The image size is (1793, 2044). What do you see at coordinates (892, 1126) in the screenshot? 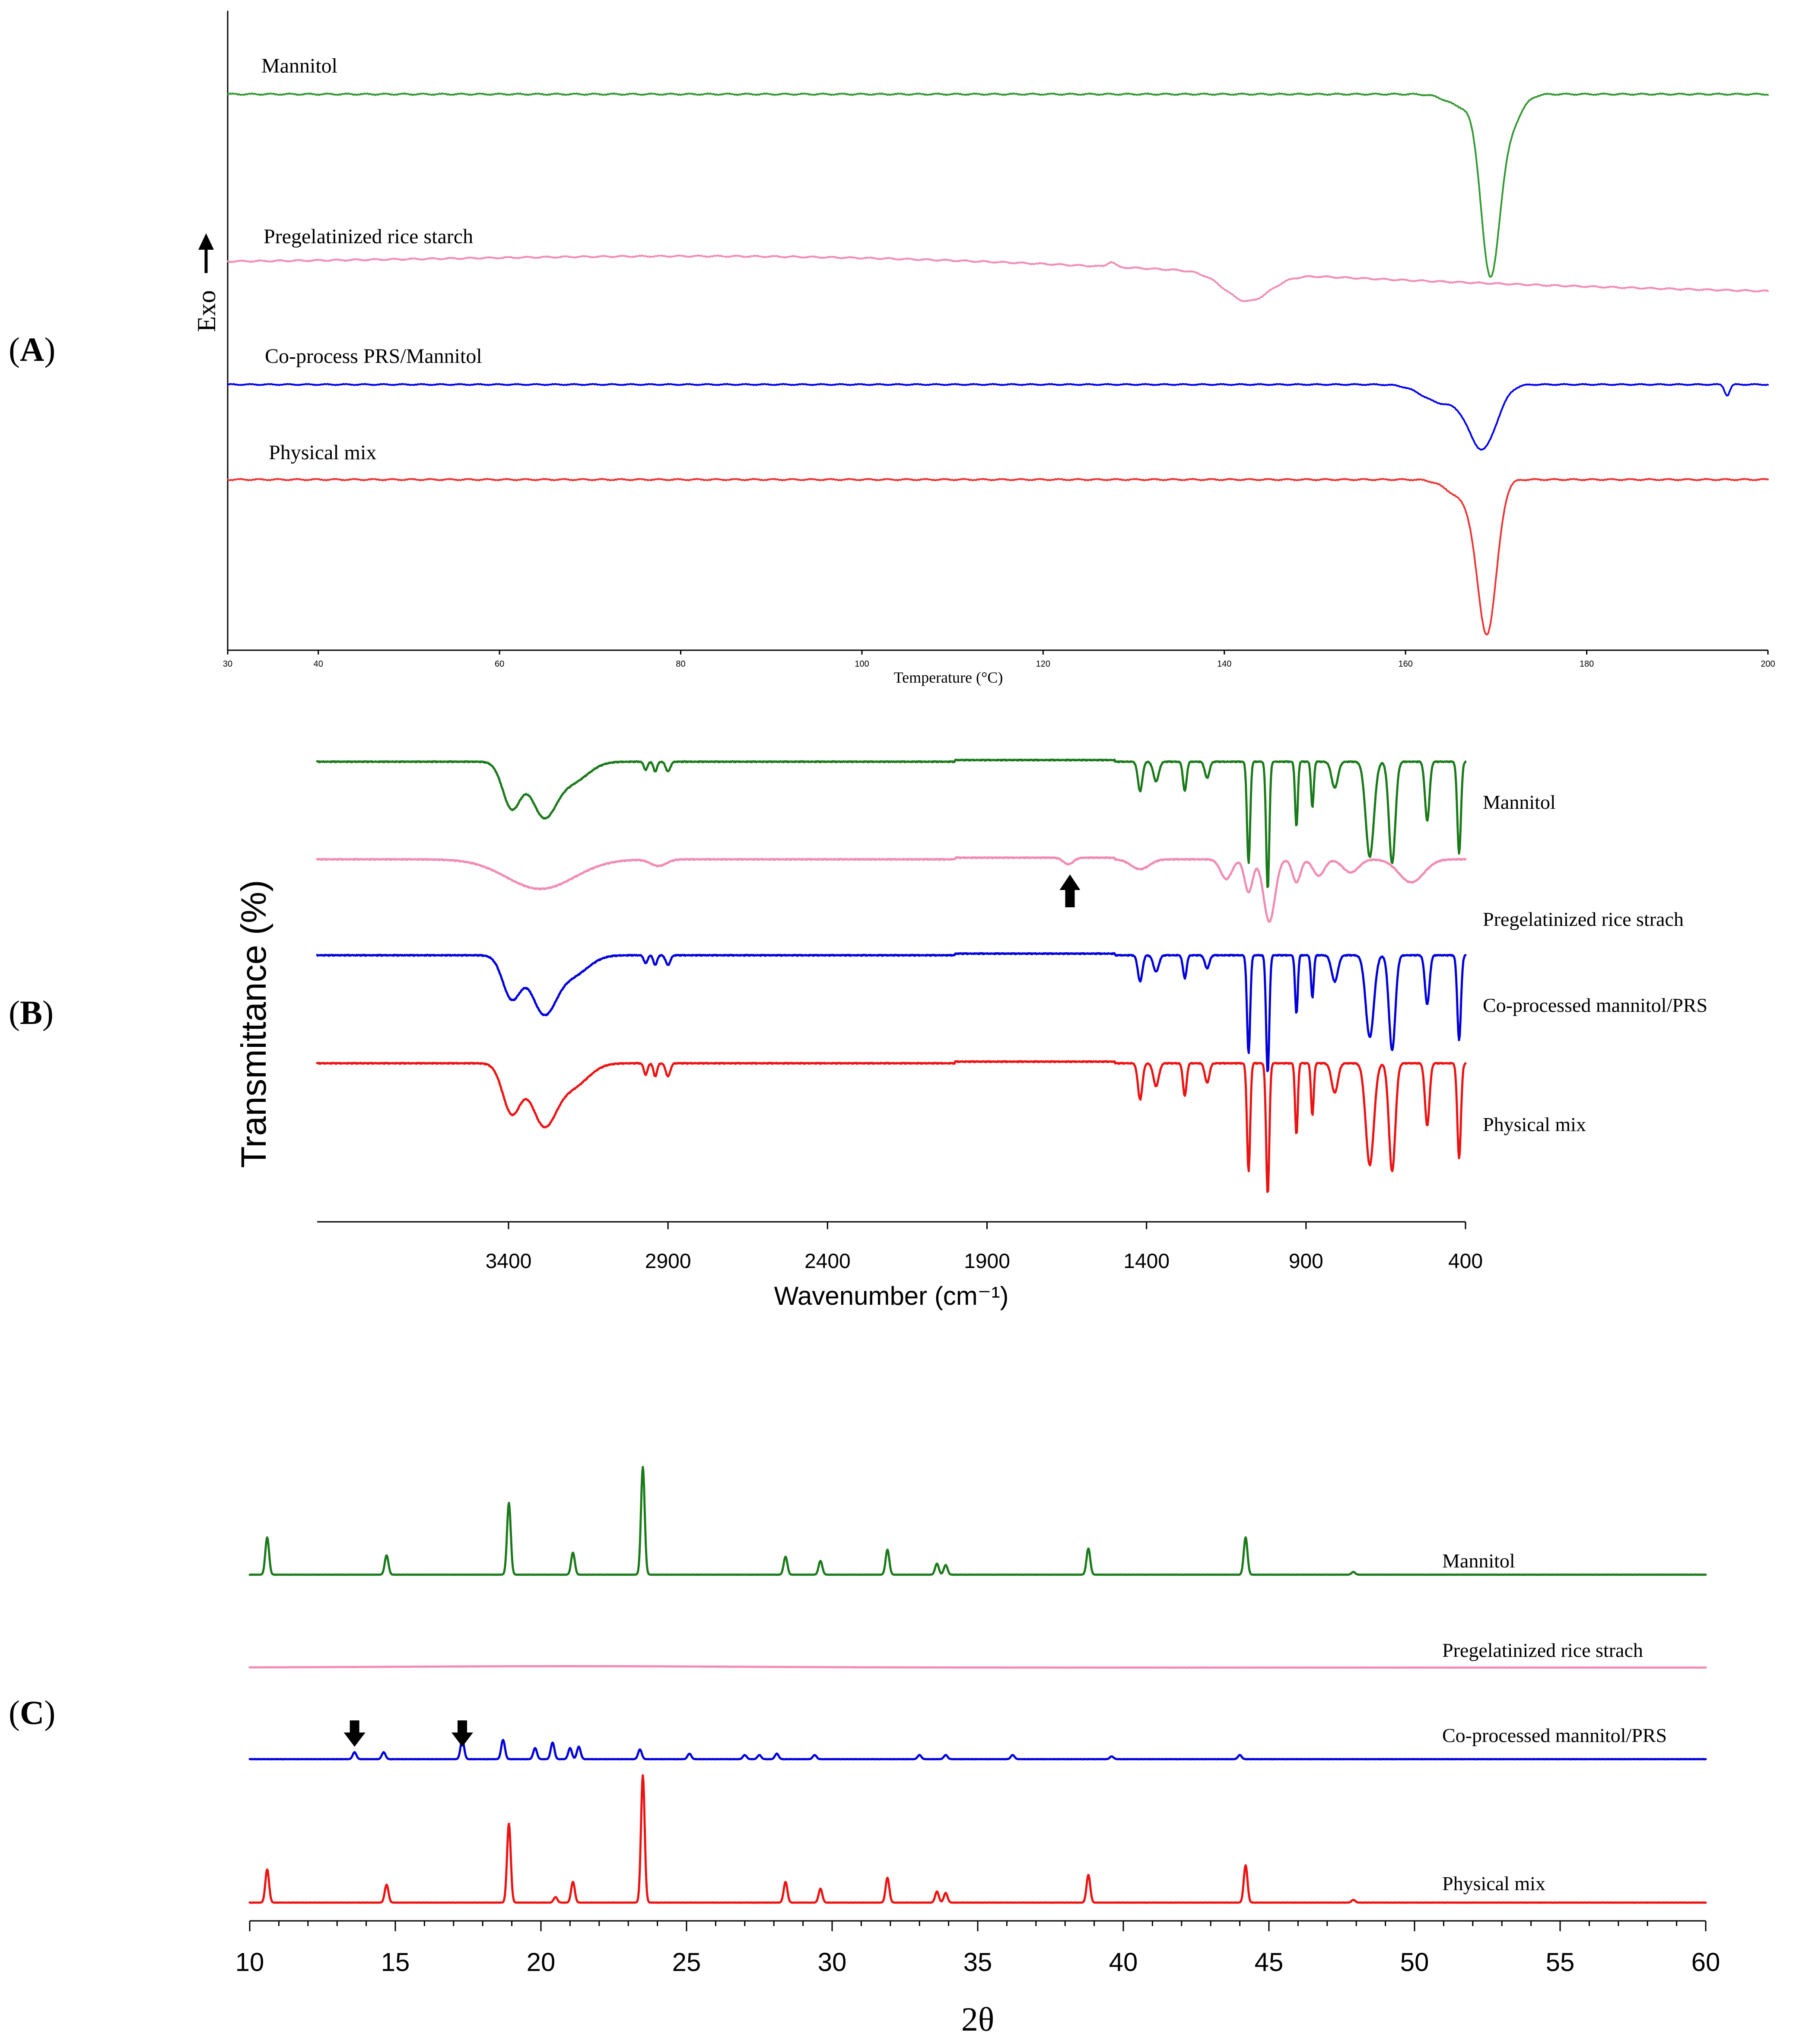
I see `panel-b-trace-physical-mix` at bounding box center [892, 1126].